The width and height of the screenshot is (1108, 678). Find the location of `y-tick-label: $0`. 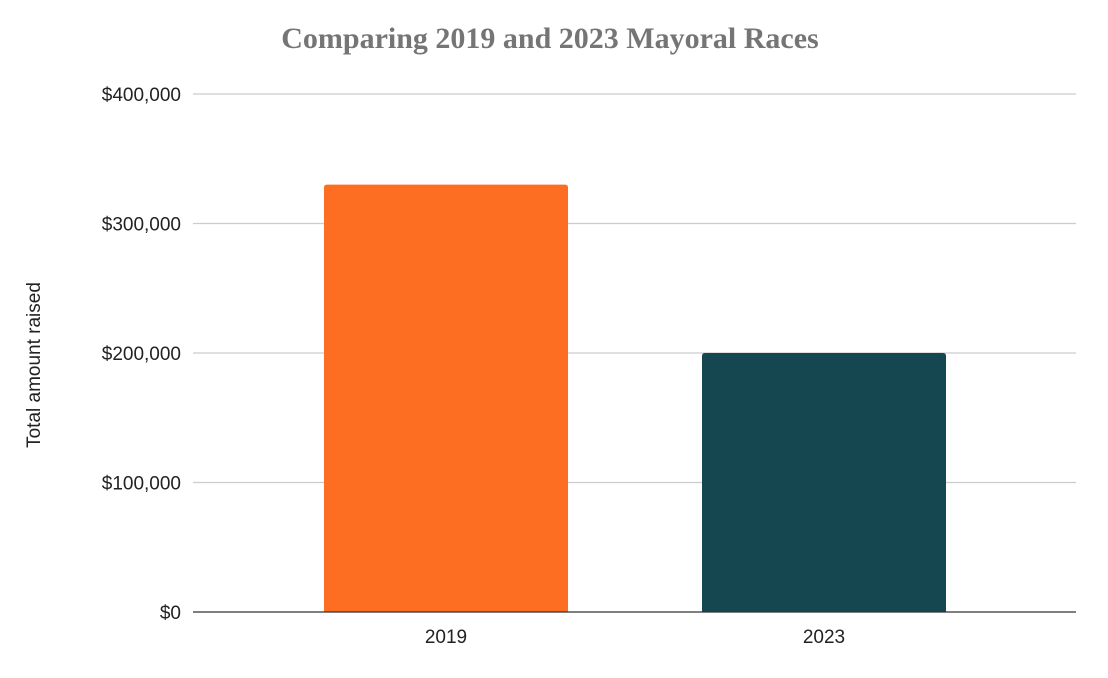

y-tick-label: $0 is located at coordinates (170, 613).